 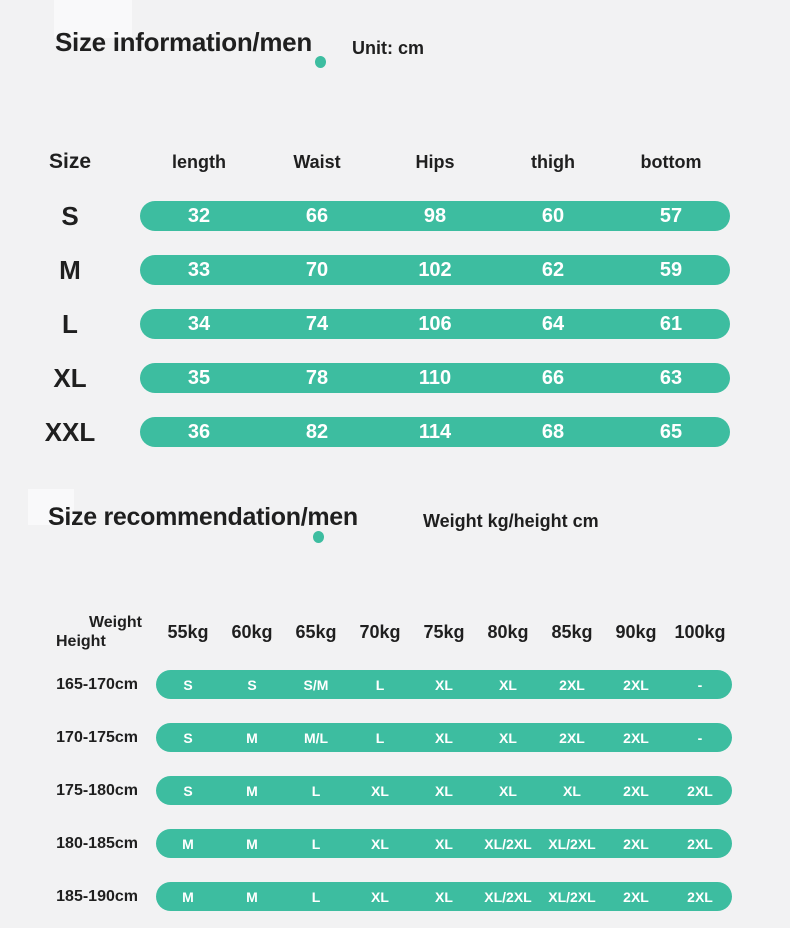 I want to click on table2-column-header: 85kg, so click(x=572, y=631).